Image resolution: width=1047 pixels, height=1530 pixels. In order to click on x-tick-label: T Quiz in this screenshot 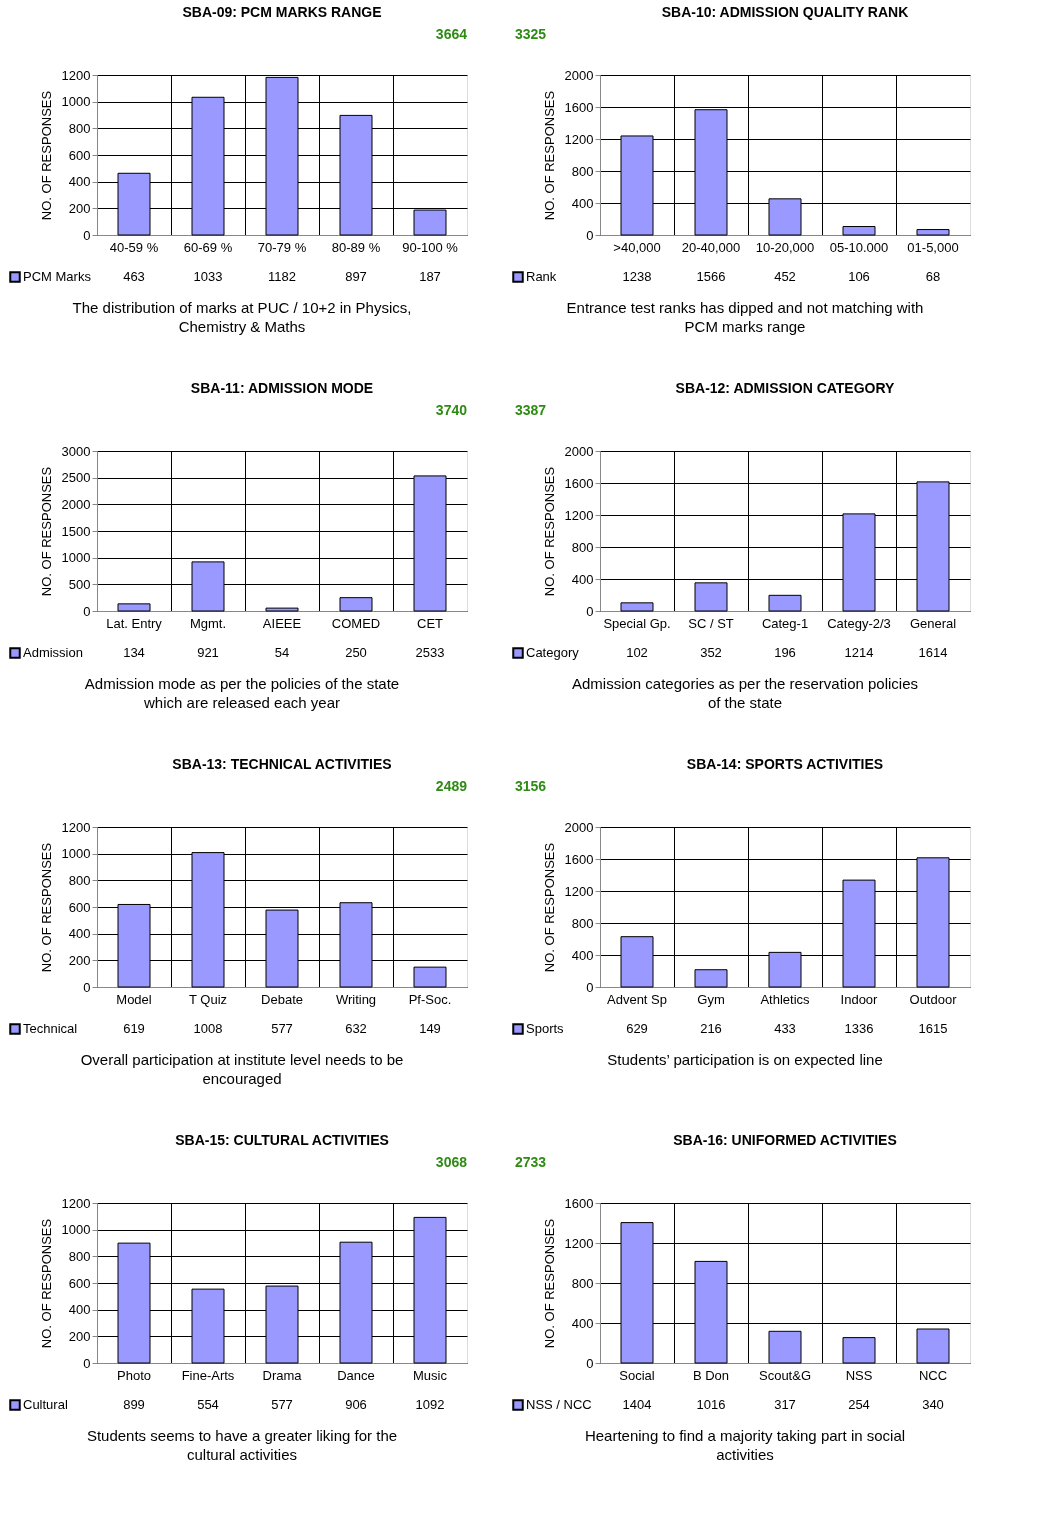, I will do `click(208, 999)`.